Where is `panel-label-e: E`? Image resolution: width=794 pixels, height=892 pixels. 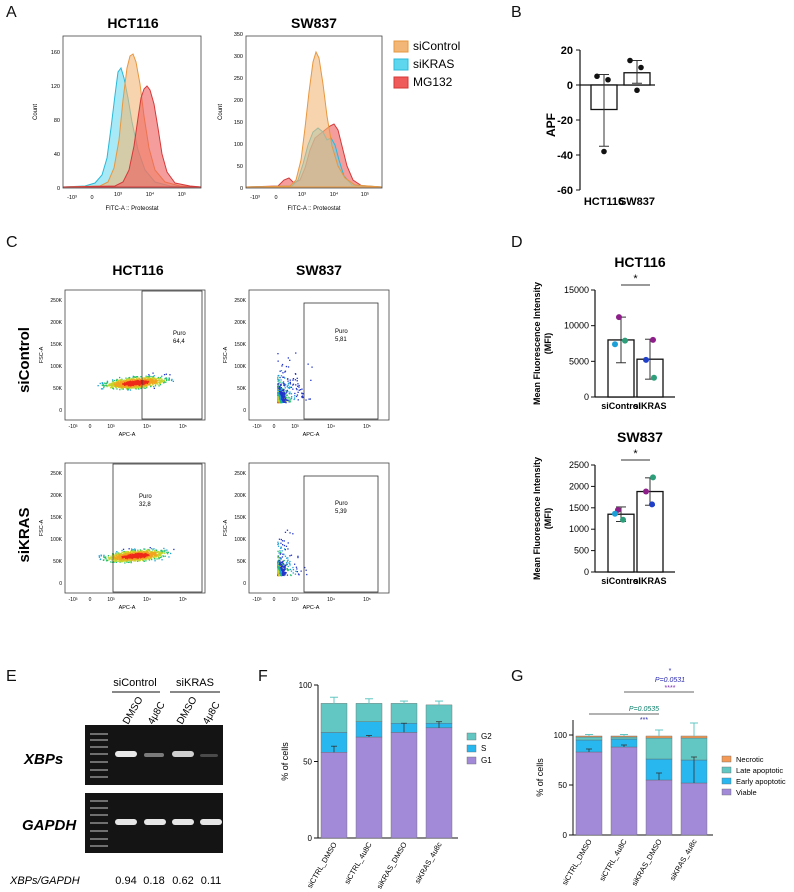 panel-label-e: E is located at coordinates (11, 676).